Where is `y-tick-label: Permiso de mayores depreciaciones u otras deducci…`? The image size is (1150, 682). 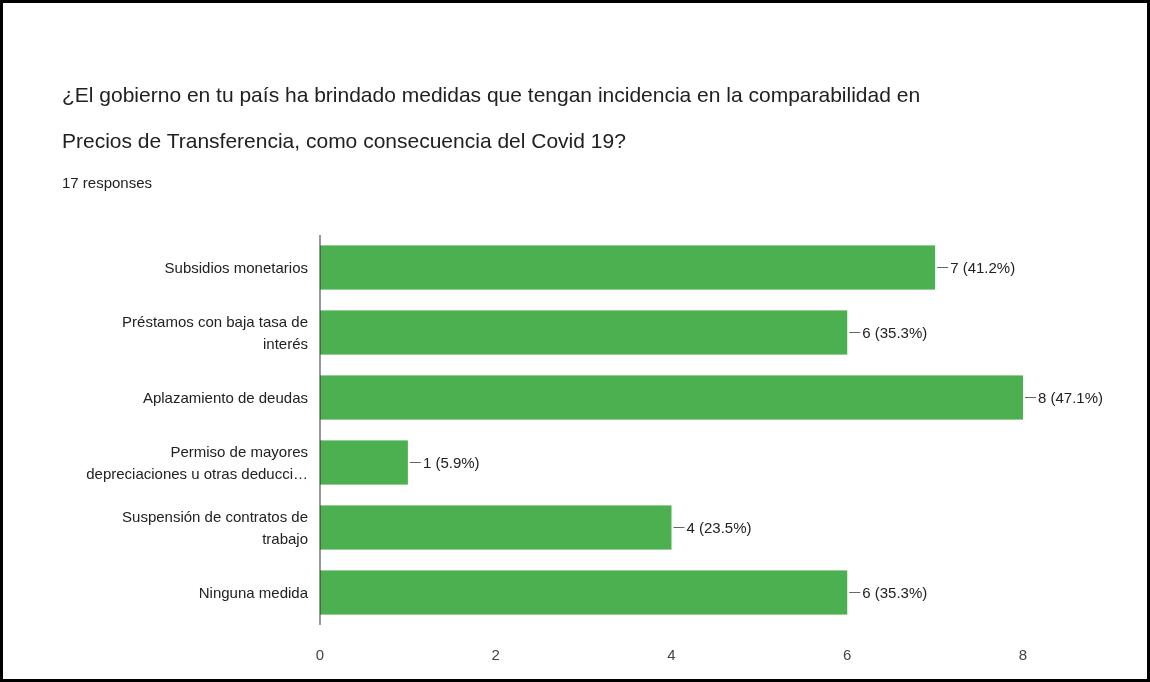
y-tick-label: Permiso de mayores depreciaciones u otras deducci… is located at coordinates (197, 462).